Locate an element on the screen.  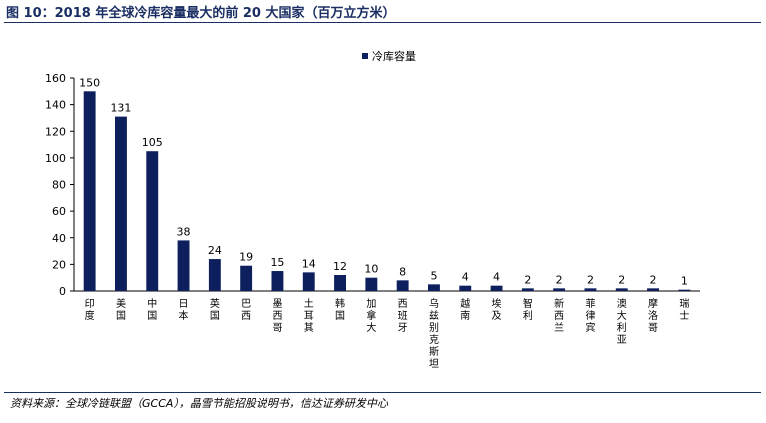
category-label: 西班牙 is located at coordinates (403, 316).